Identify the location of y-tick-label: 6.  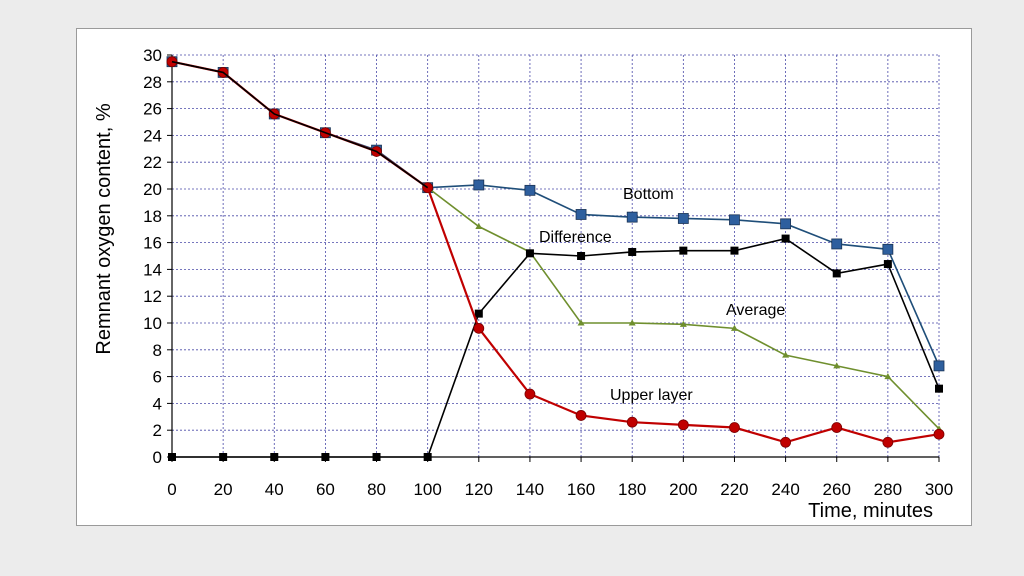
(157, 377).